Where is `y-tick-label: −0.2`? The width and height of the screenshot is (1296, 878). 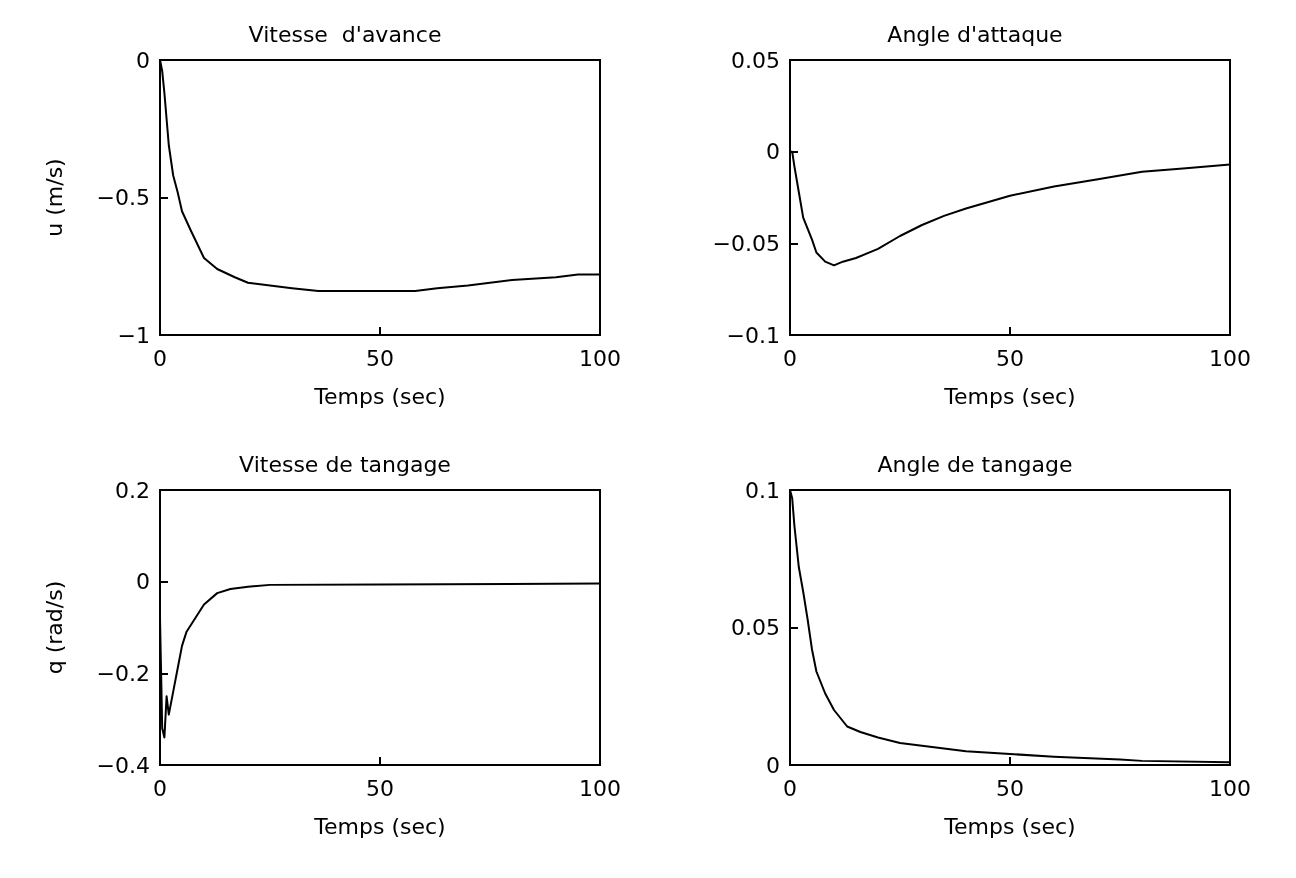
y-tick-label: −0.2 is located at coordinates (123, 673).